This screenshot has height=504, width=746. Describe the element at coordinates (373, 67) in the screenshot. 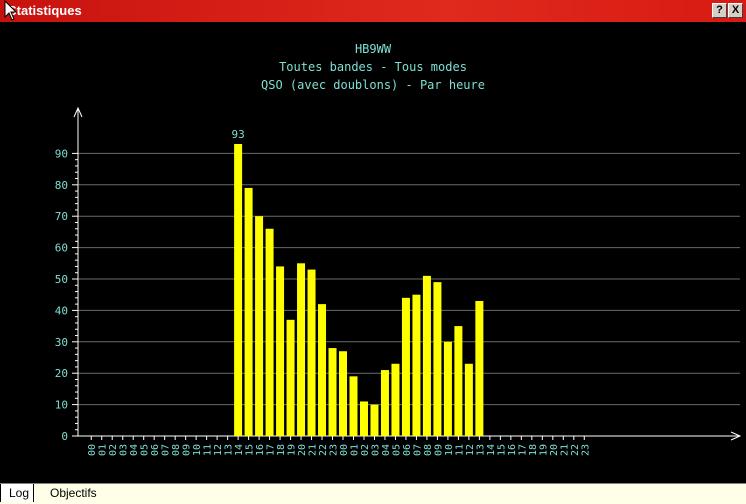

I see `chart-title-line: Toutes bandes - Tous modes` at that location.